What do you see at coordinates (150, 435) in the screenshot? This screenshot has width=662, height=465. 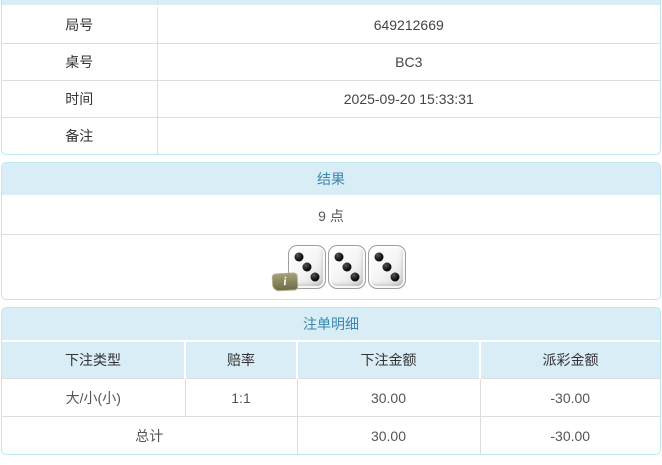 I see `total-label: 总计` at bounding box center [150, 435].